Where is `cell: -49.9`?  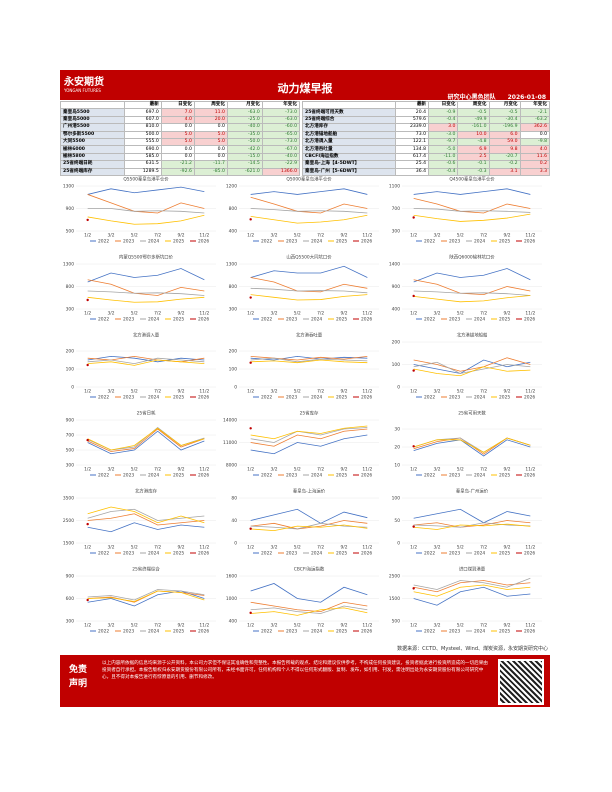 cell: -49.9 is located at coordinates (473, 120).